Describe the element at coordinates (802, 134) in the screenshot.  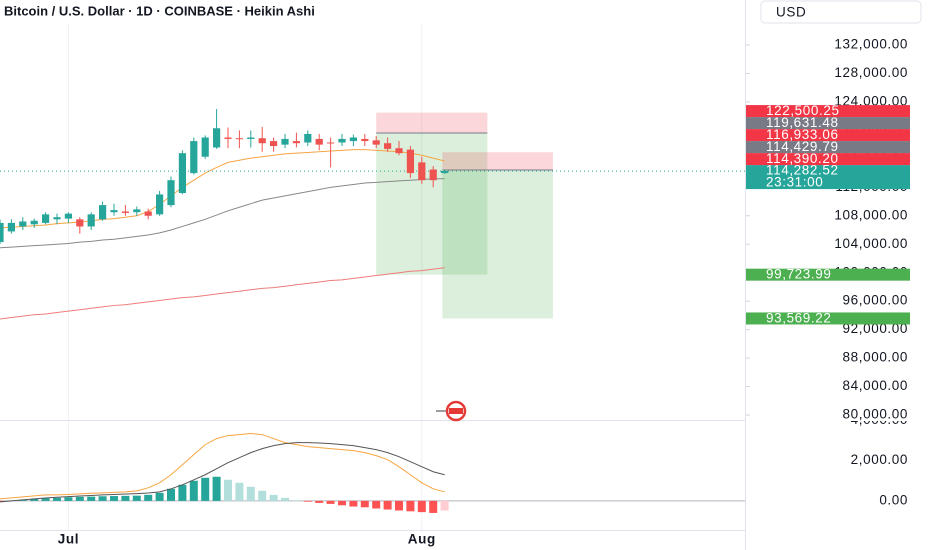
I see `price-tag-label: 116,933.06` at that location.